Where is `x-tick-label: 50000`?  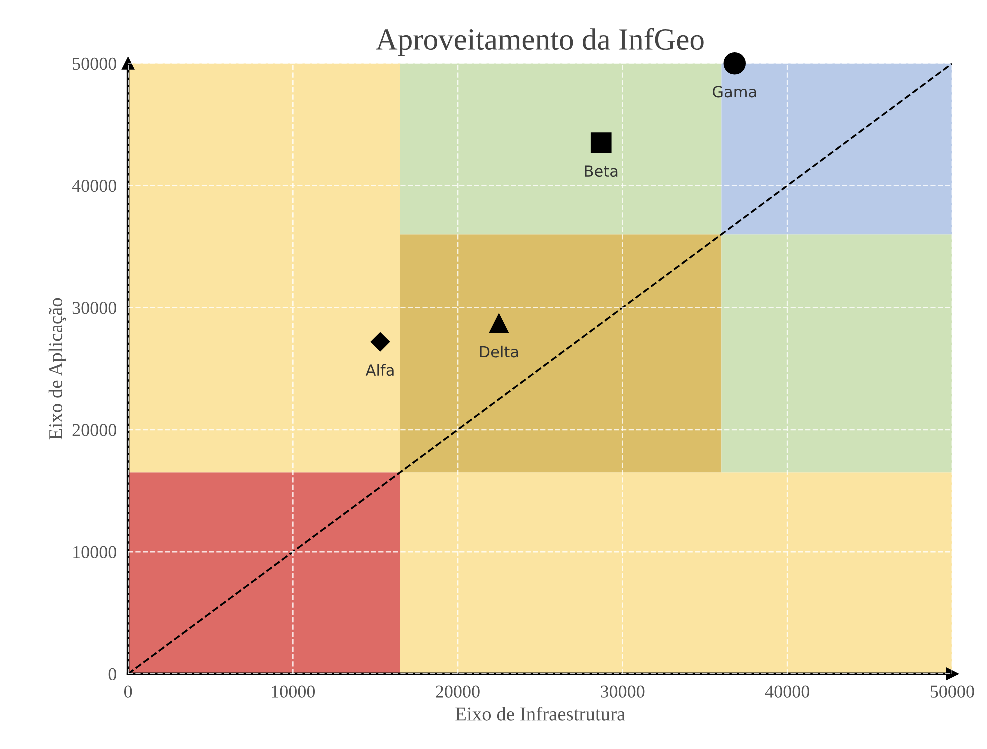
x-tick-label: 50000 is located at coordinates (952, 692).